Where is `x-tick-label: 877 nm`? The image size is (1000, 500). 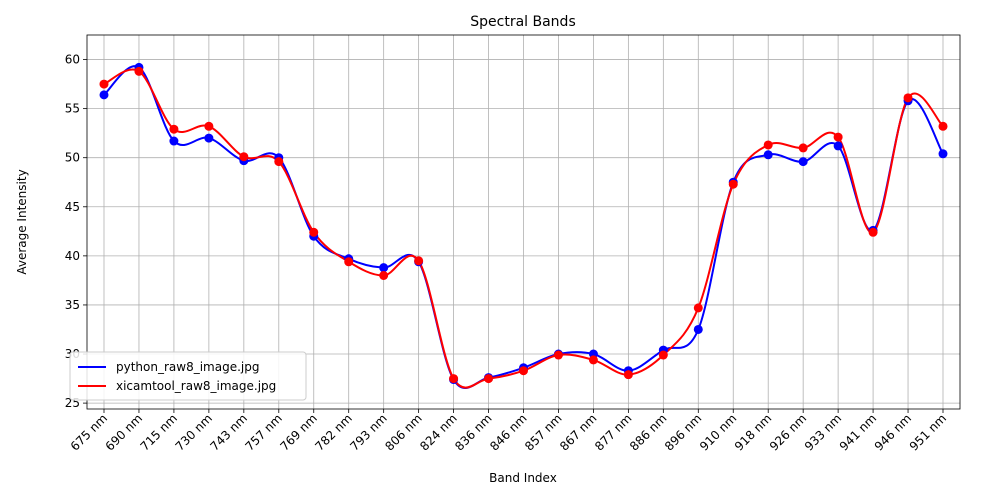 x-tick-label: 877 nm is located at coordinates (613, 432).